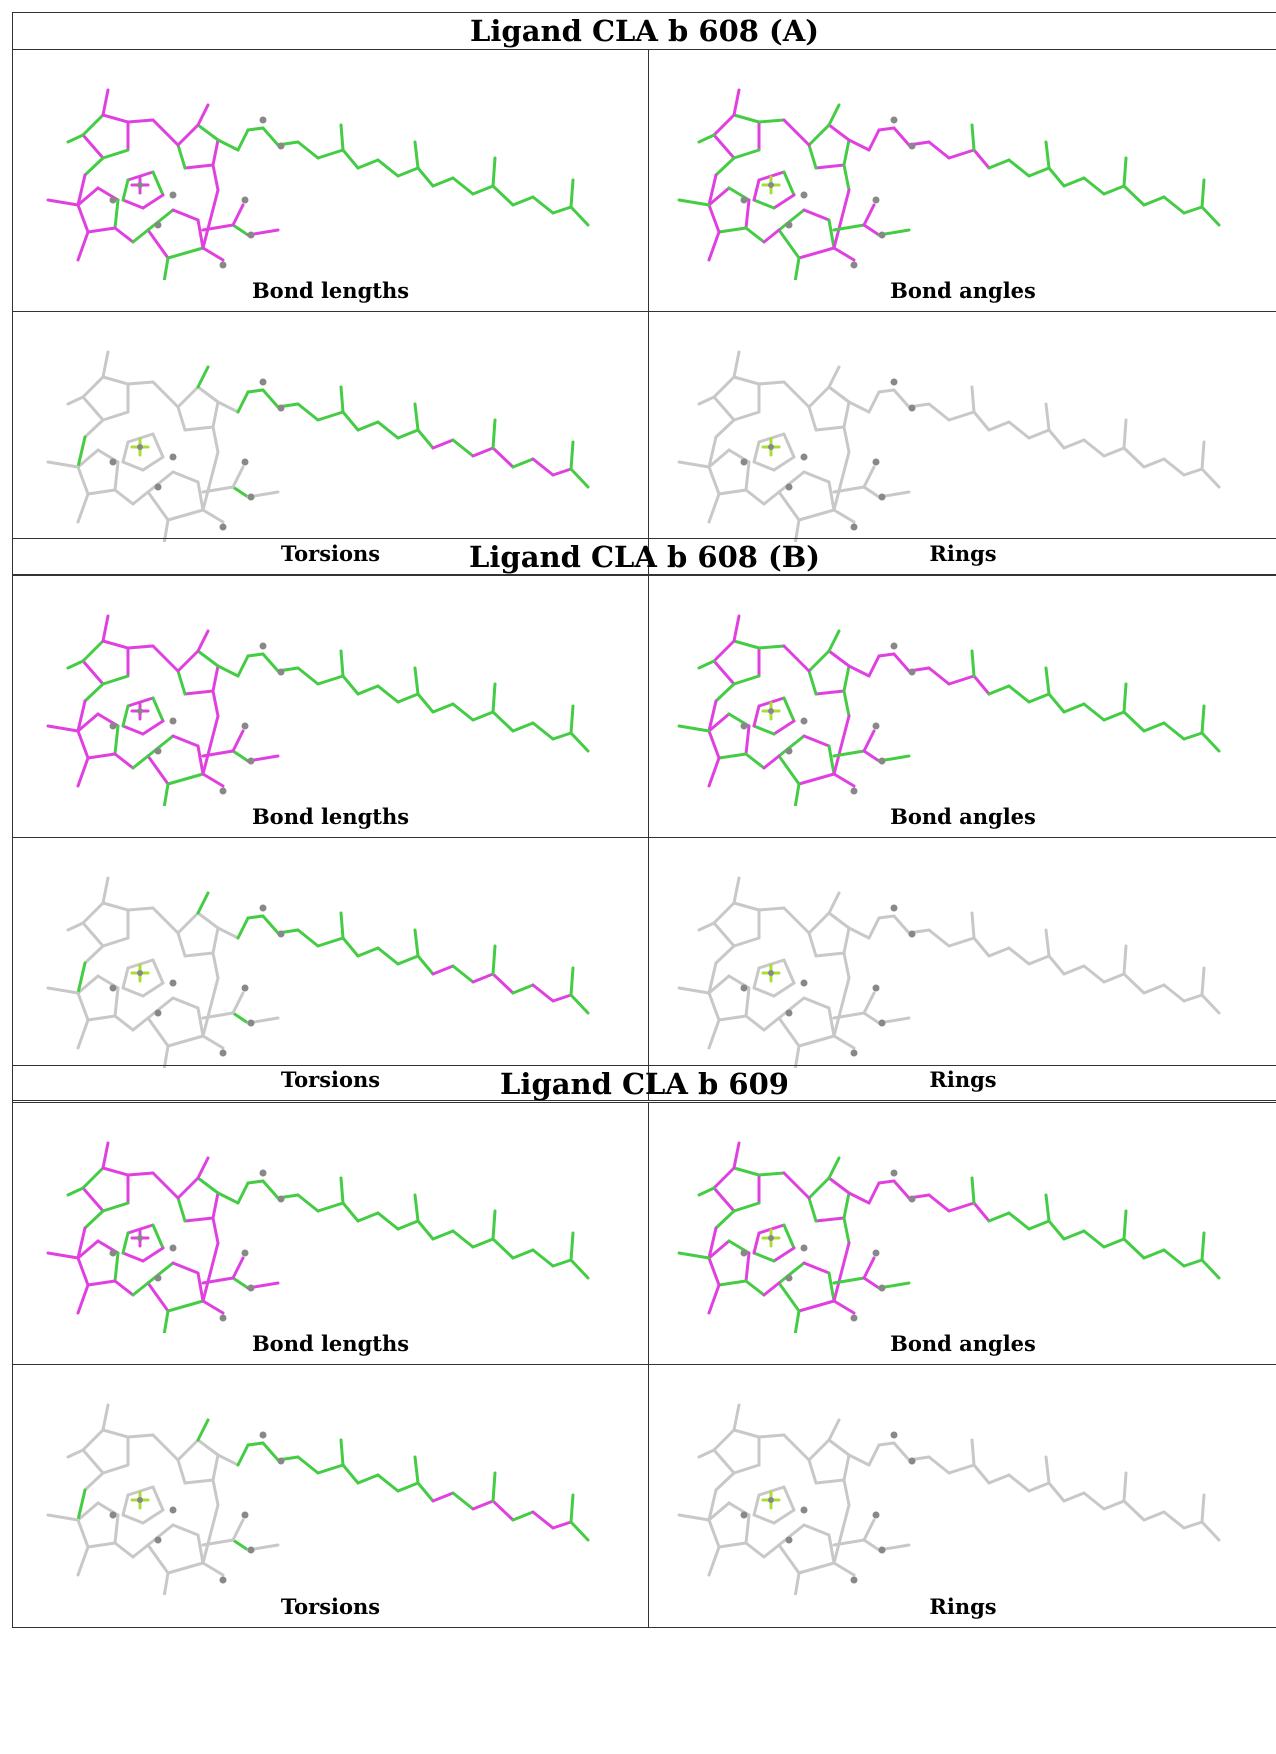  I want to click on panel-title: Ligand CLA b 608 (A), so click(644, 31).